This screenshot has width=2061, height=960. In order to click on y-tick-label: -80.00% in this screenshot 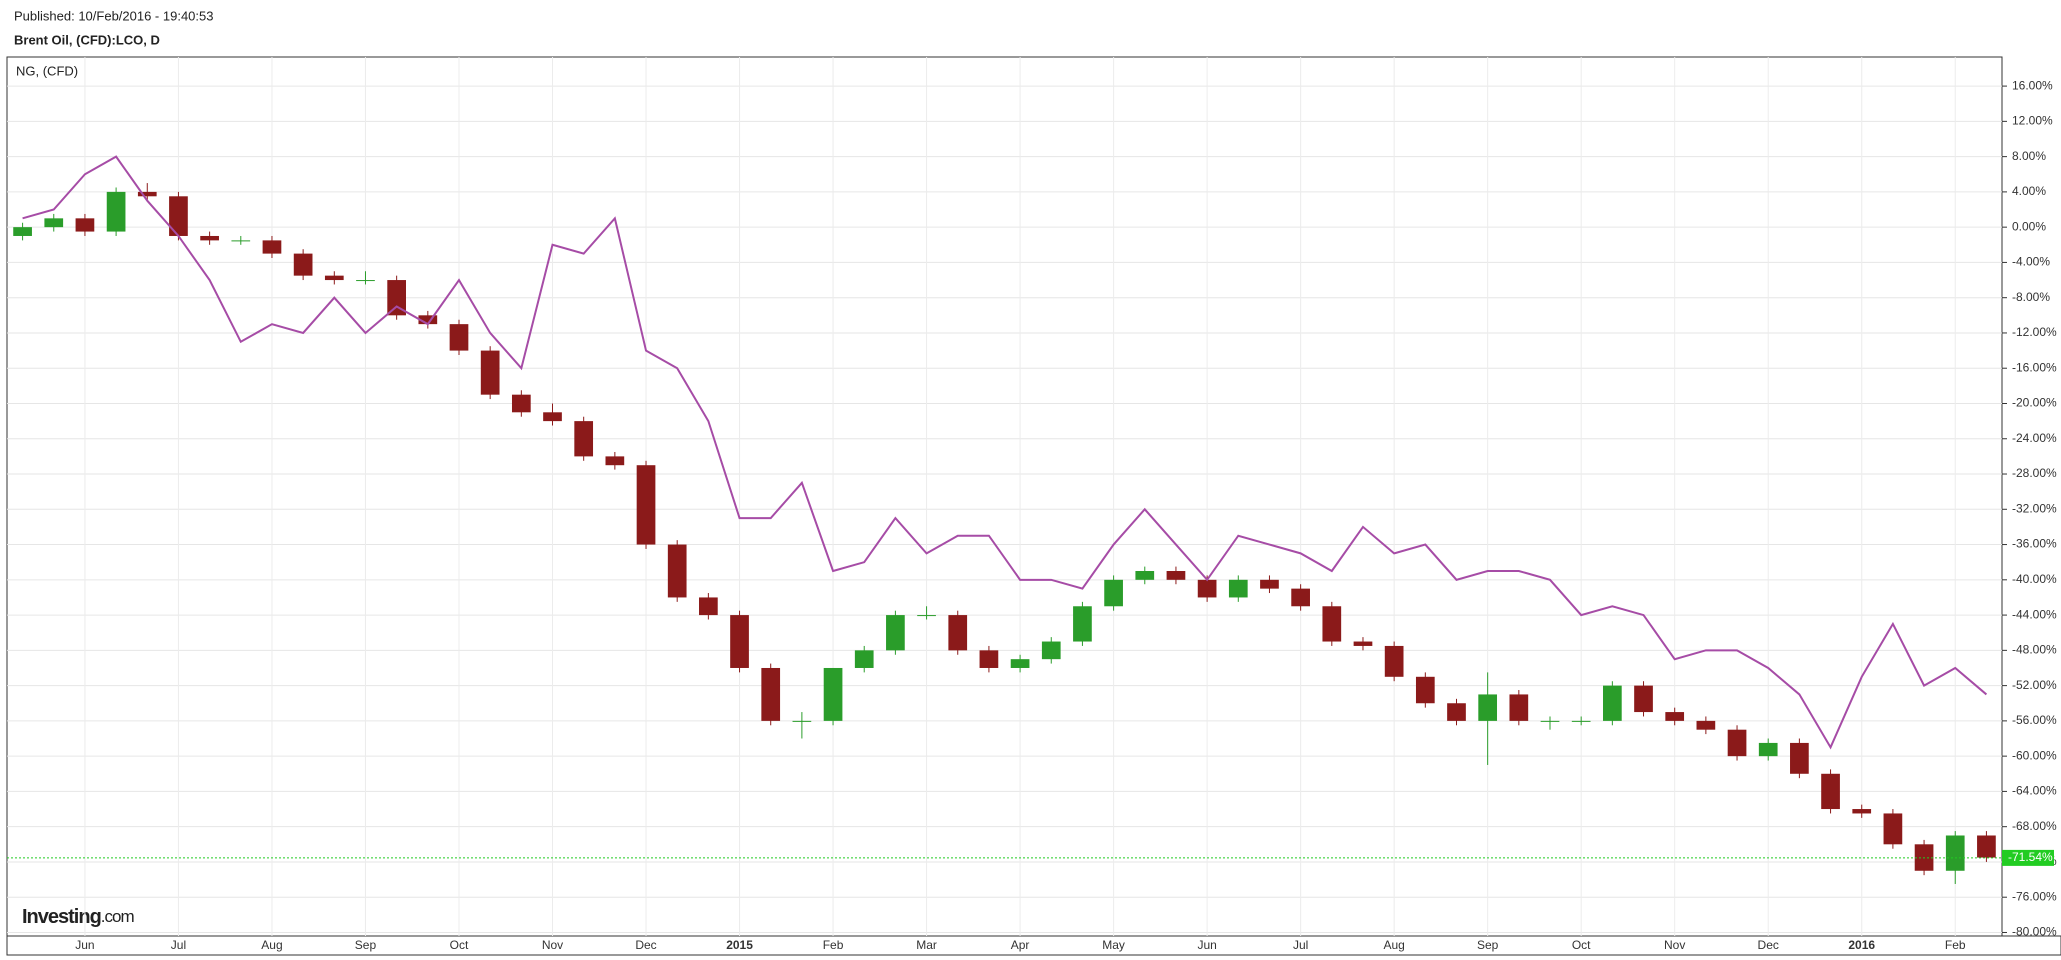, I will do `click(2034, 932)`.